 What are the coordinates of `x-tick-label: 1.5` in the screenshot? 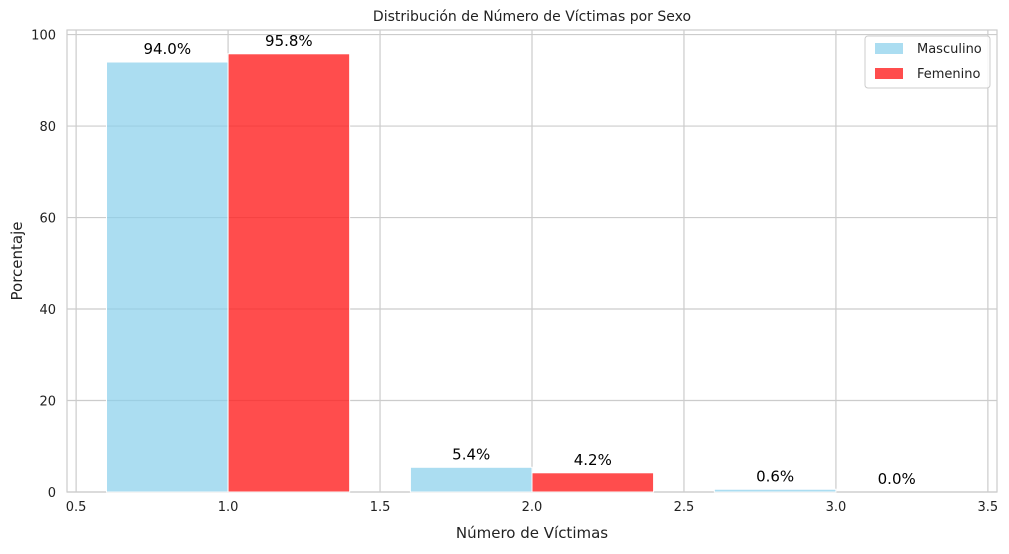 It's located at (380, 507).